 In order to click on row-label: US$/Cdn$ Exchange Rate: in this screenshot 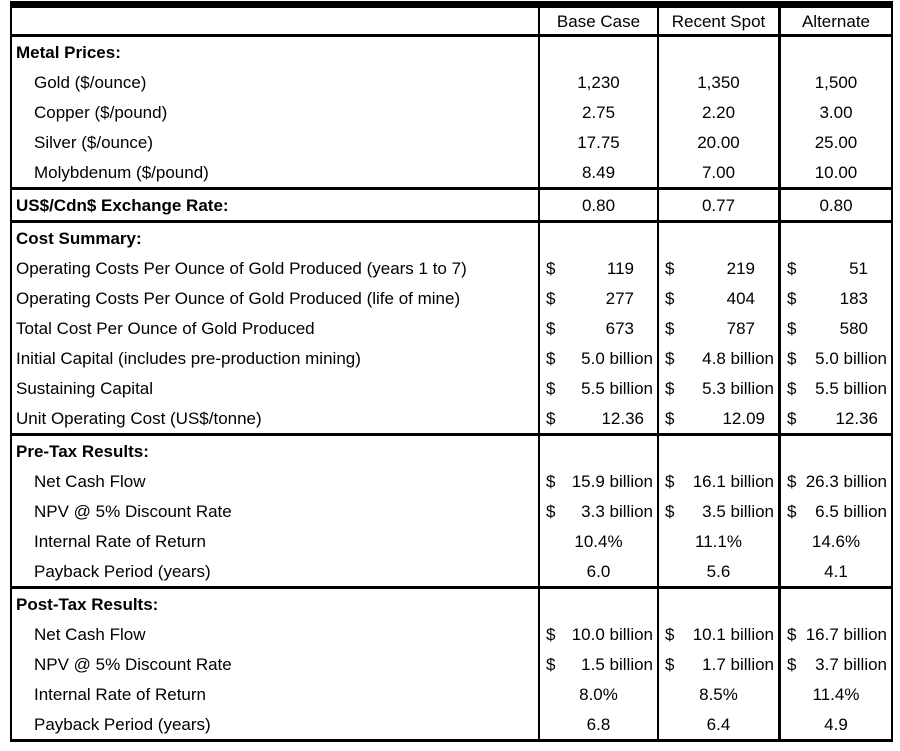, I will do `click(276, 205)`.